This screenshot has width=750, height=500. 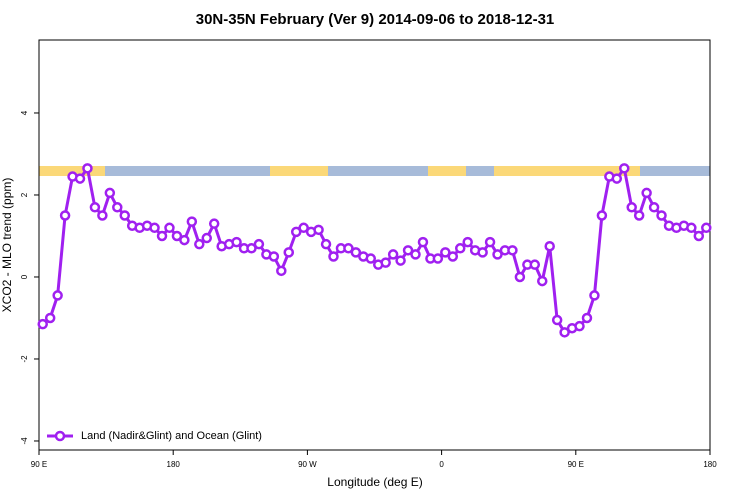 What do you see at coordinates (24, 359) in the screenshot?
I see `y-tick-label: -2` at bounding box center [24, 359].